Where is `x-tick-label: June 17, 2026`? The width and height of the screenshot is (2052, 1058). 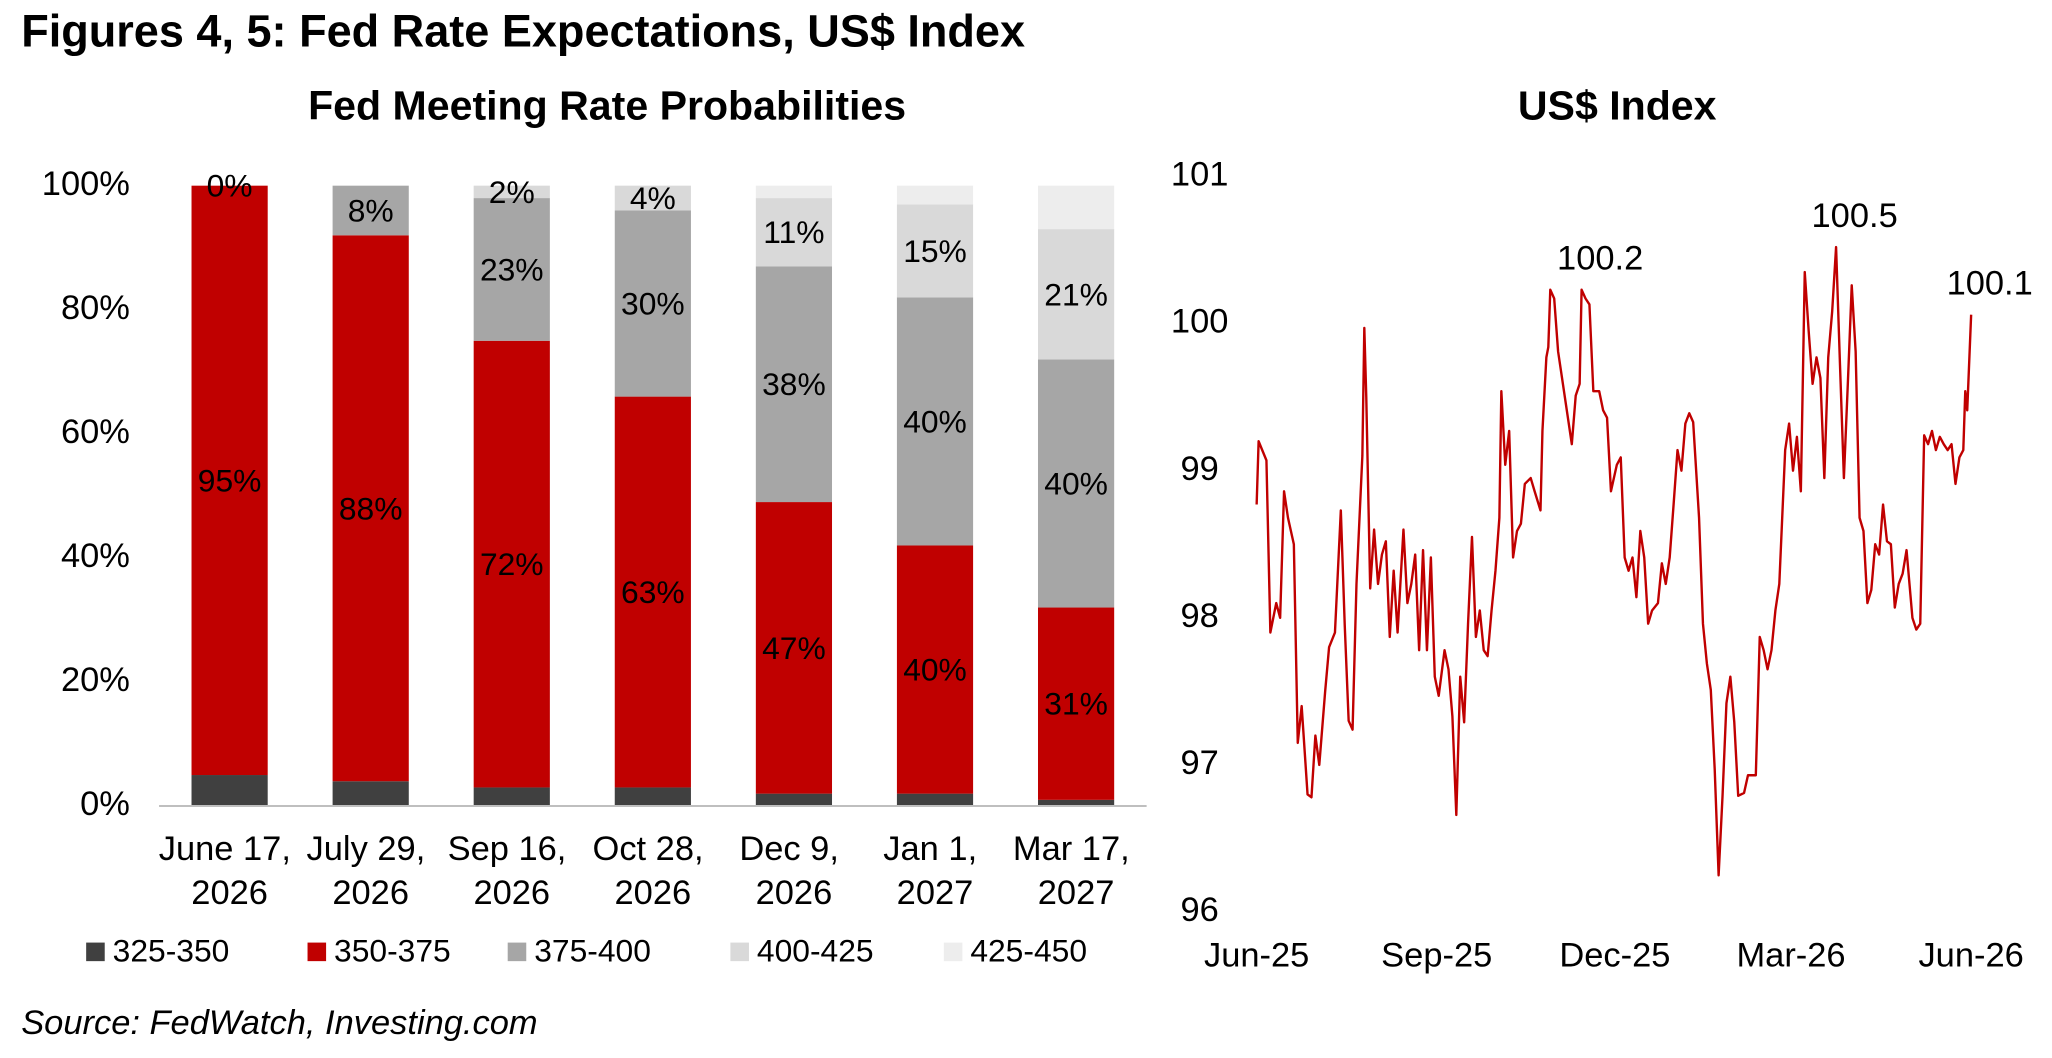 x-tick-label: June 17, 2026 is located at coordinates (230, 871).